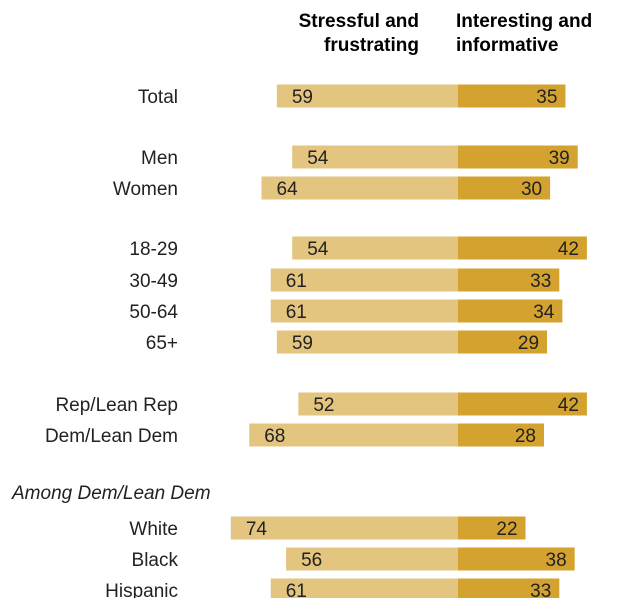  Describe the element at coordinates (367, 96) in the screenshot. I see `bar-stressful-total` at that location.